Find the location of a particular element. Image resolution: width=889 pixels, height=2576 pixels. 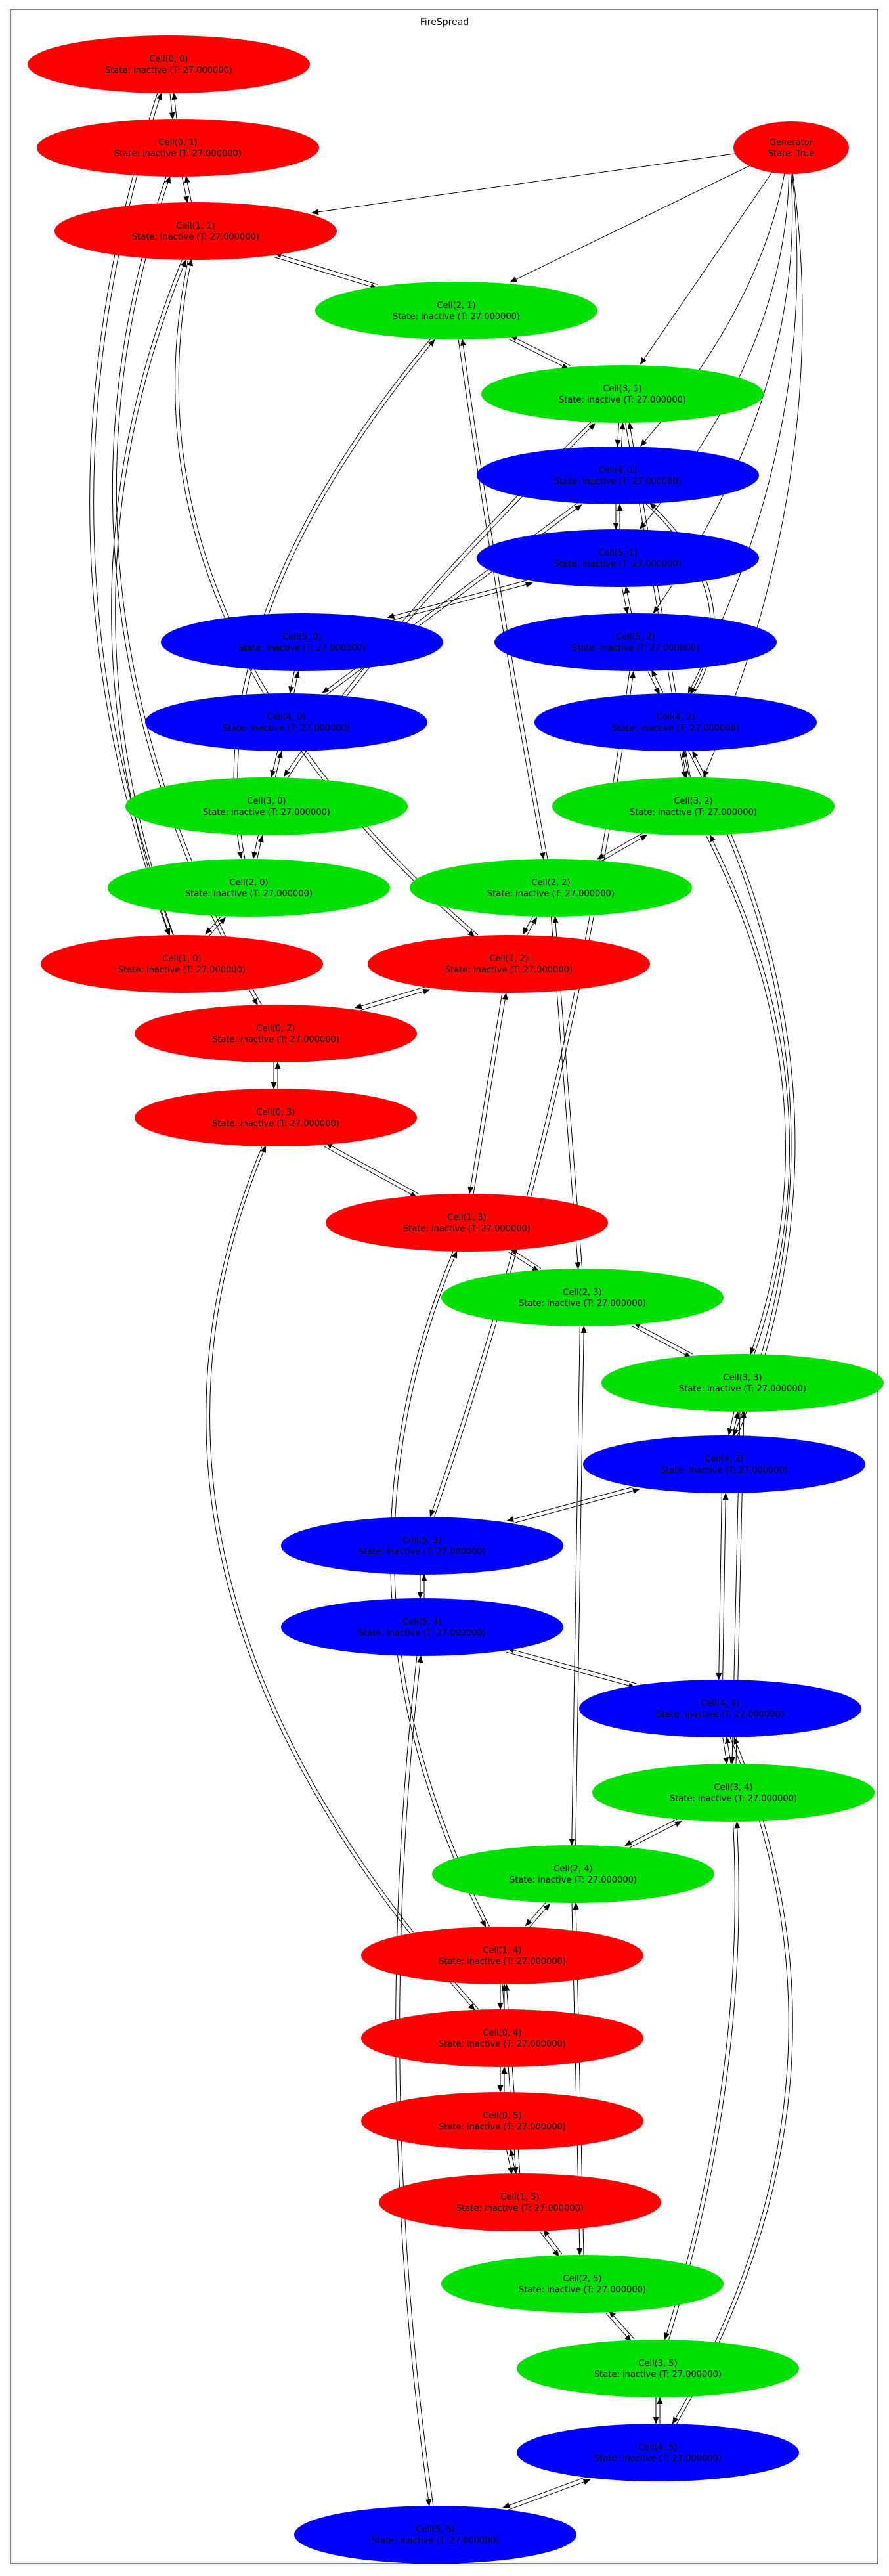

node-label-cell-2-0: Cell(2, 0) is located at coordinates (248, 883).